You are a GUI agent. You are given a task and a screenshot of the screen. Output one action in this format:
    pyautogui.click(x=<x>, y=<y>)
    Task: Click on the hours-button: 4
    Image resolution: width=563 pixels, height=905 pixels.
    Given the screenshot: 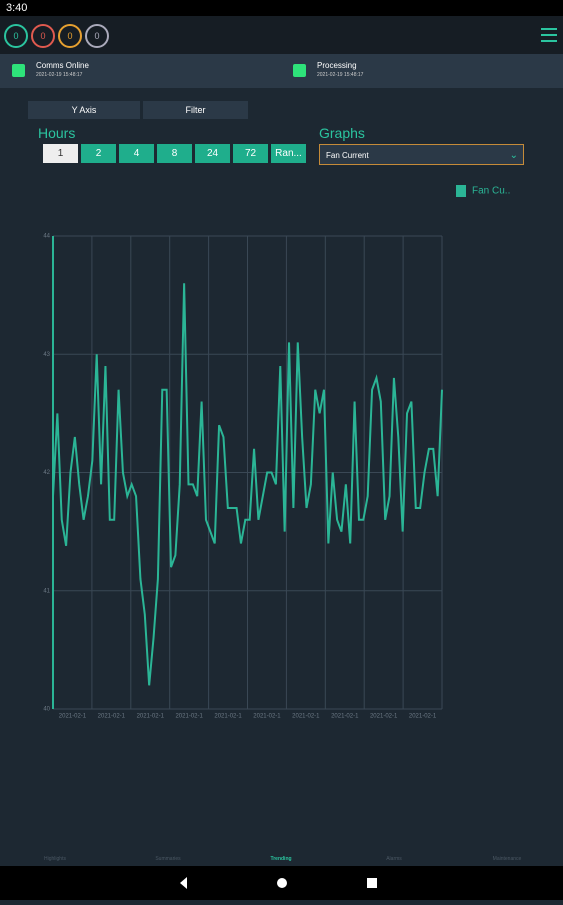 What is the action you would take?
    pyautogui.click(x=136, y=153)
    